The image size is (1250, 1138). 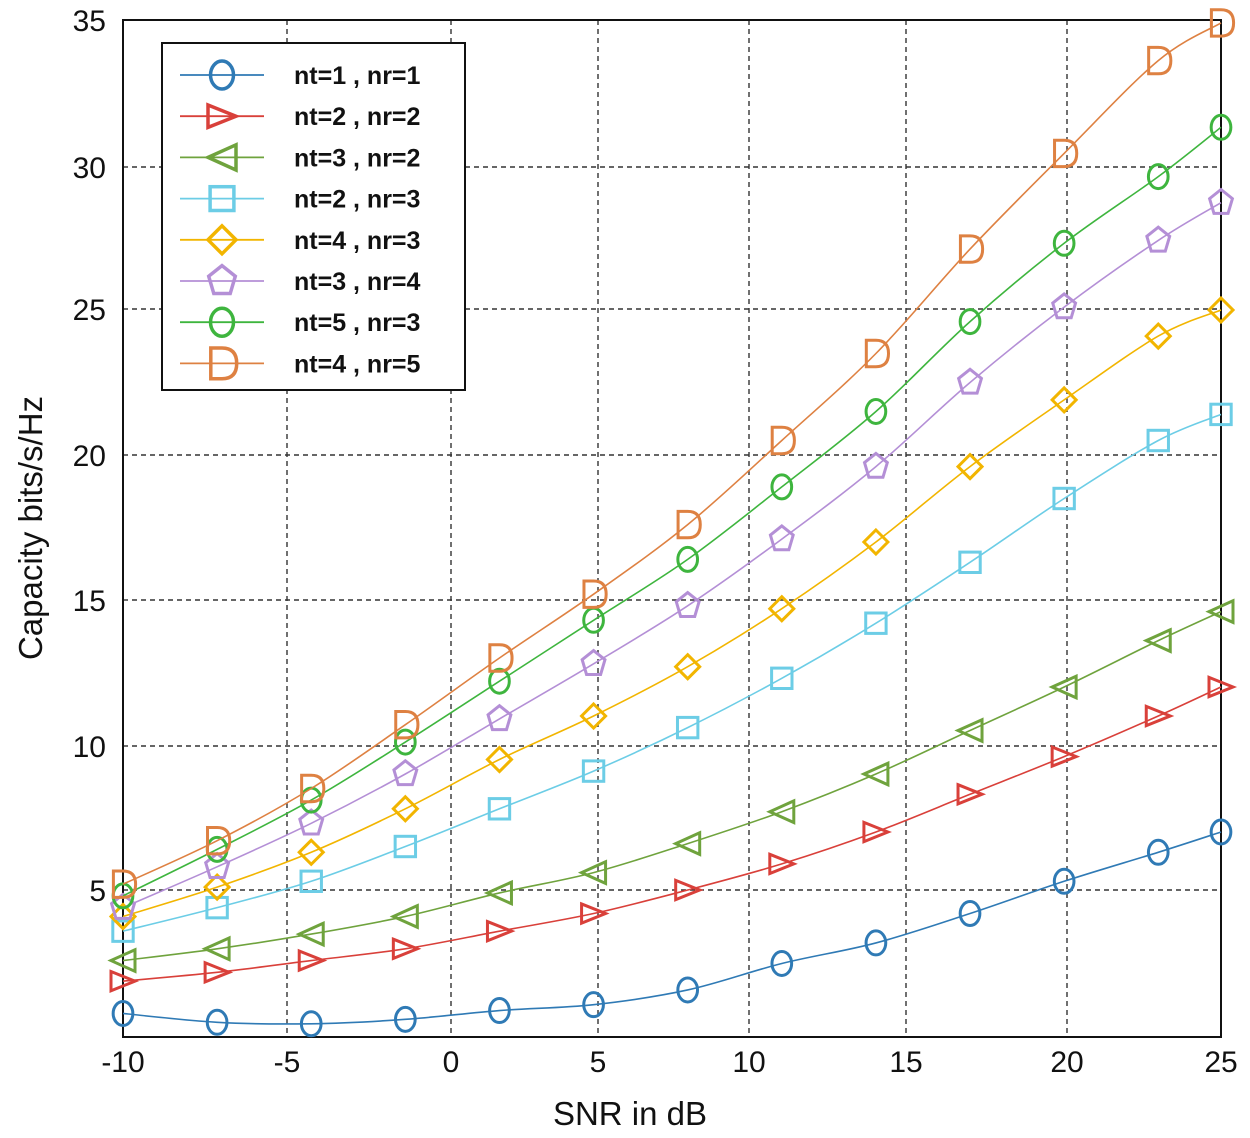 I want to click on y-tick-label: 30, so click(x=89, y=168).